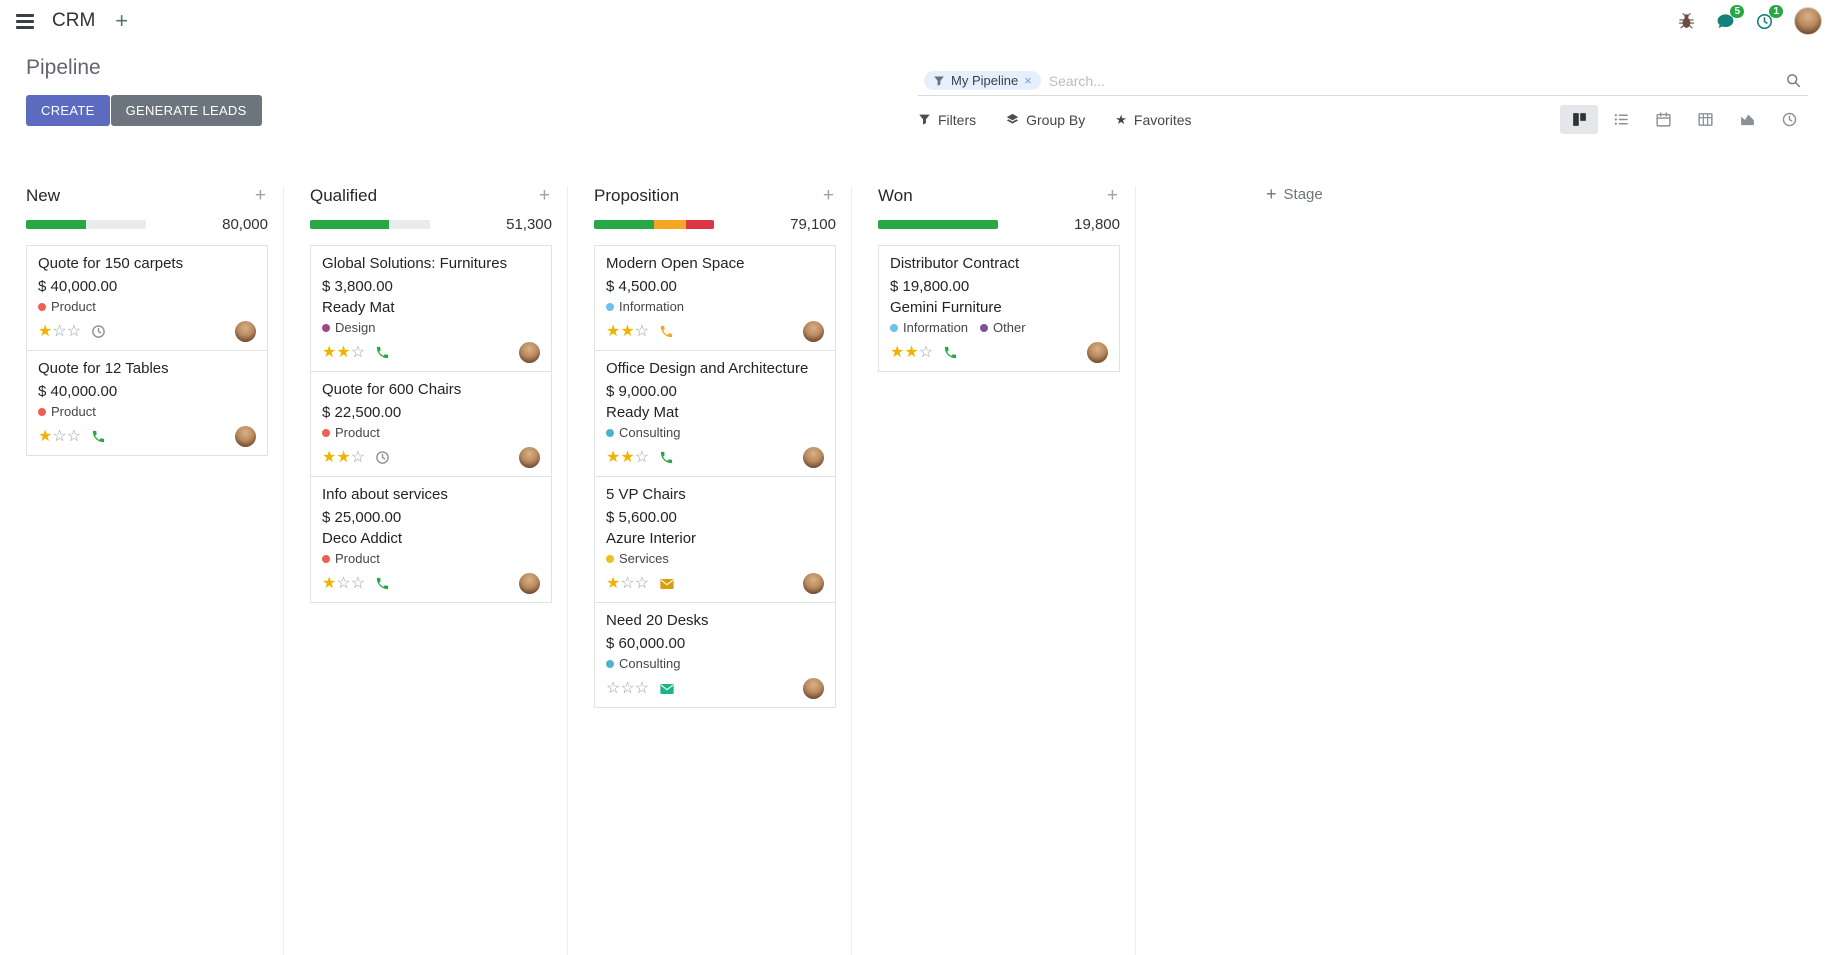 The width and height of the screenshot is (1838, 955). I want to click on column-title: Proposition, so click(637, 195).